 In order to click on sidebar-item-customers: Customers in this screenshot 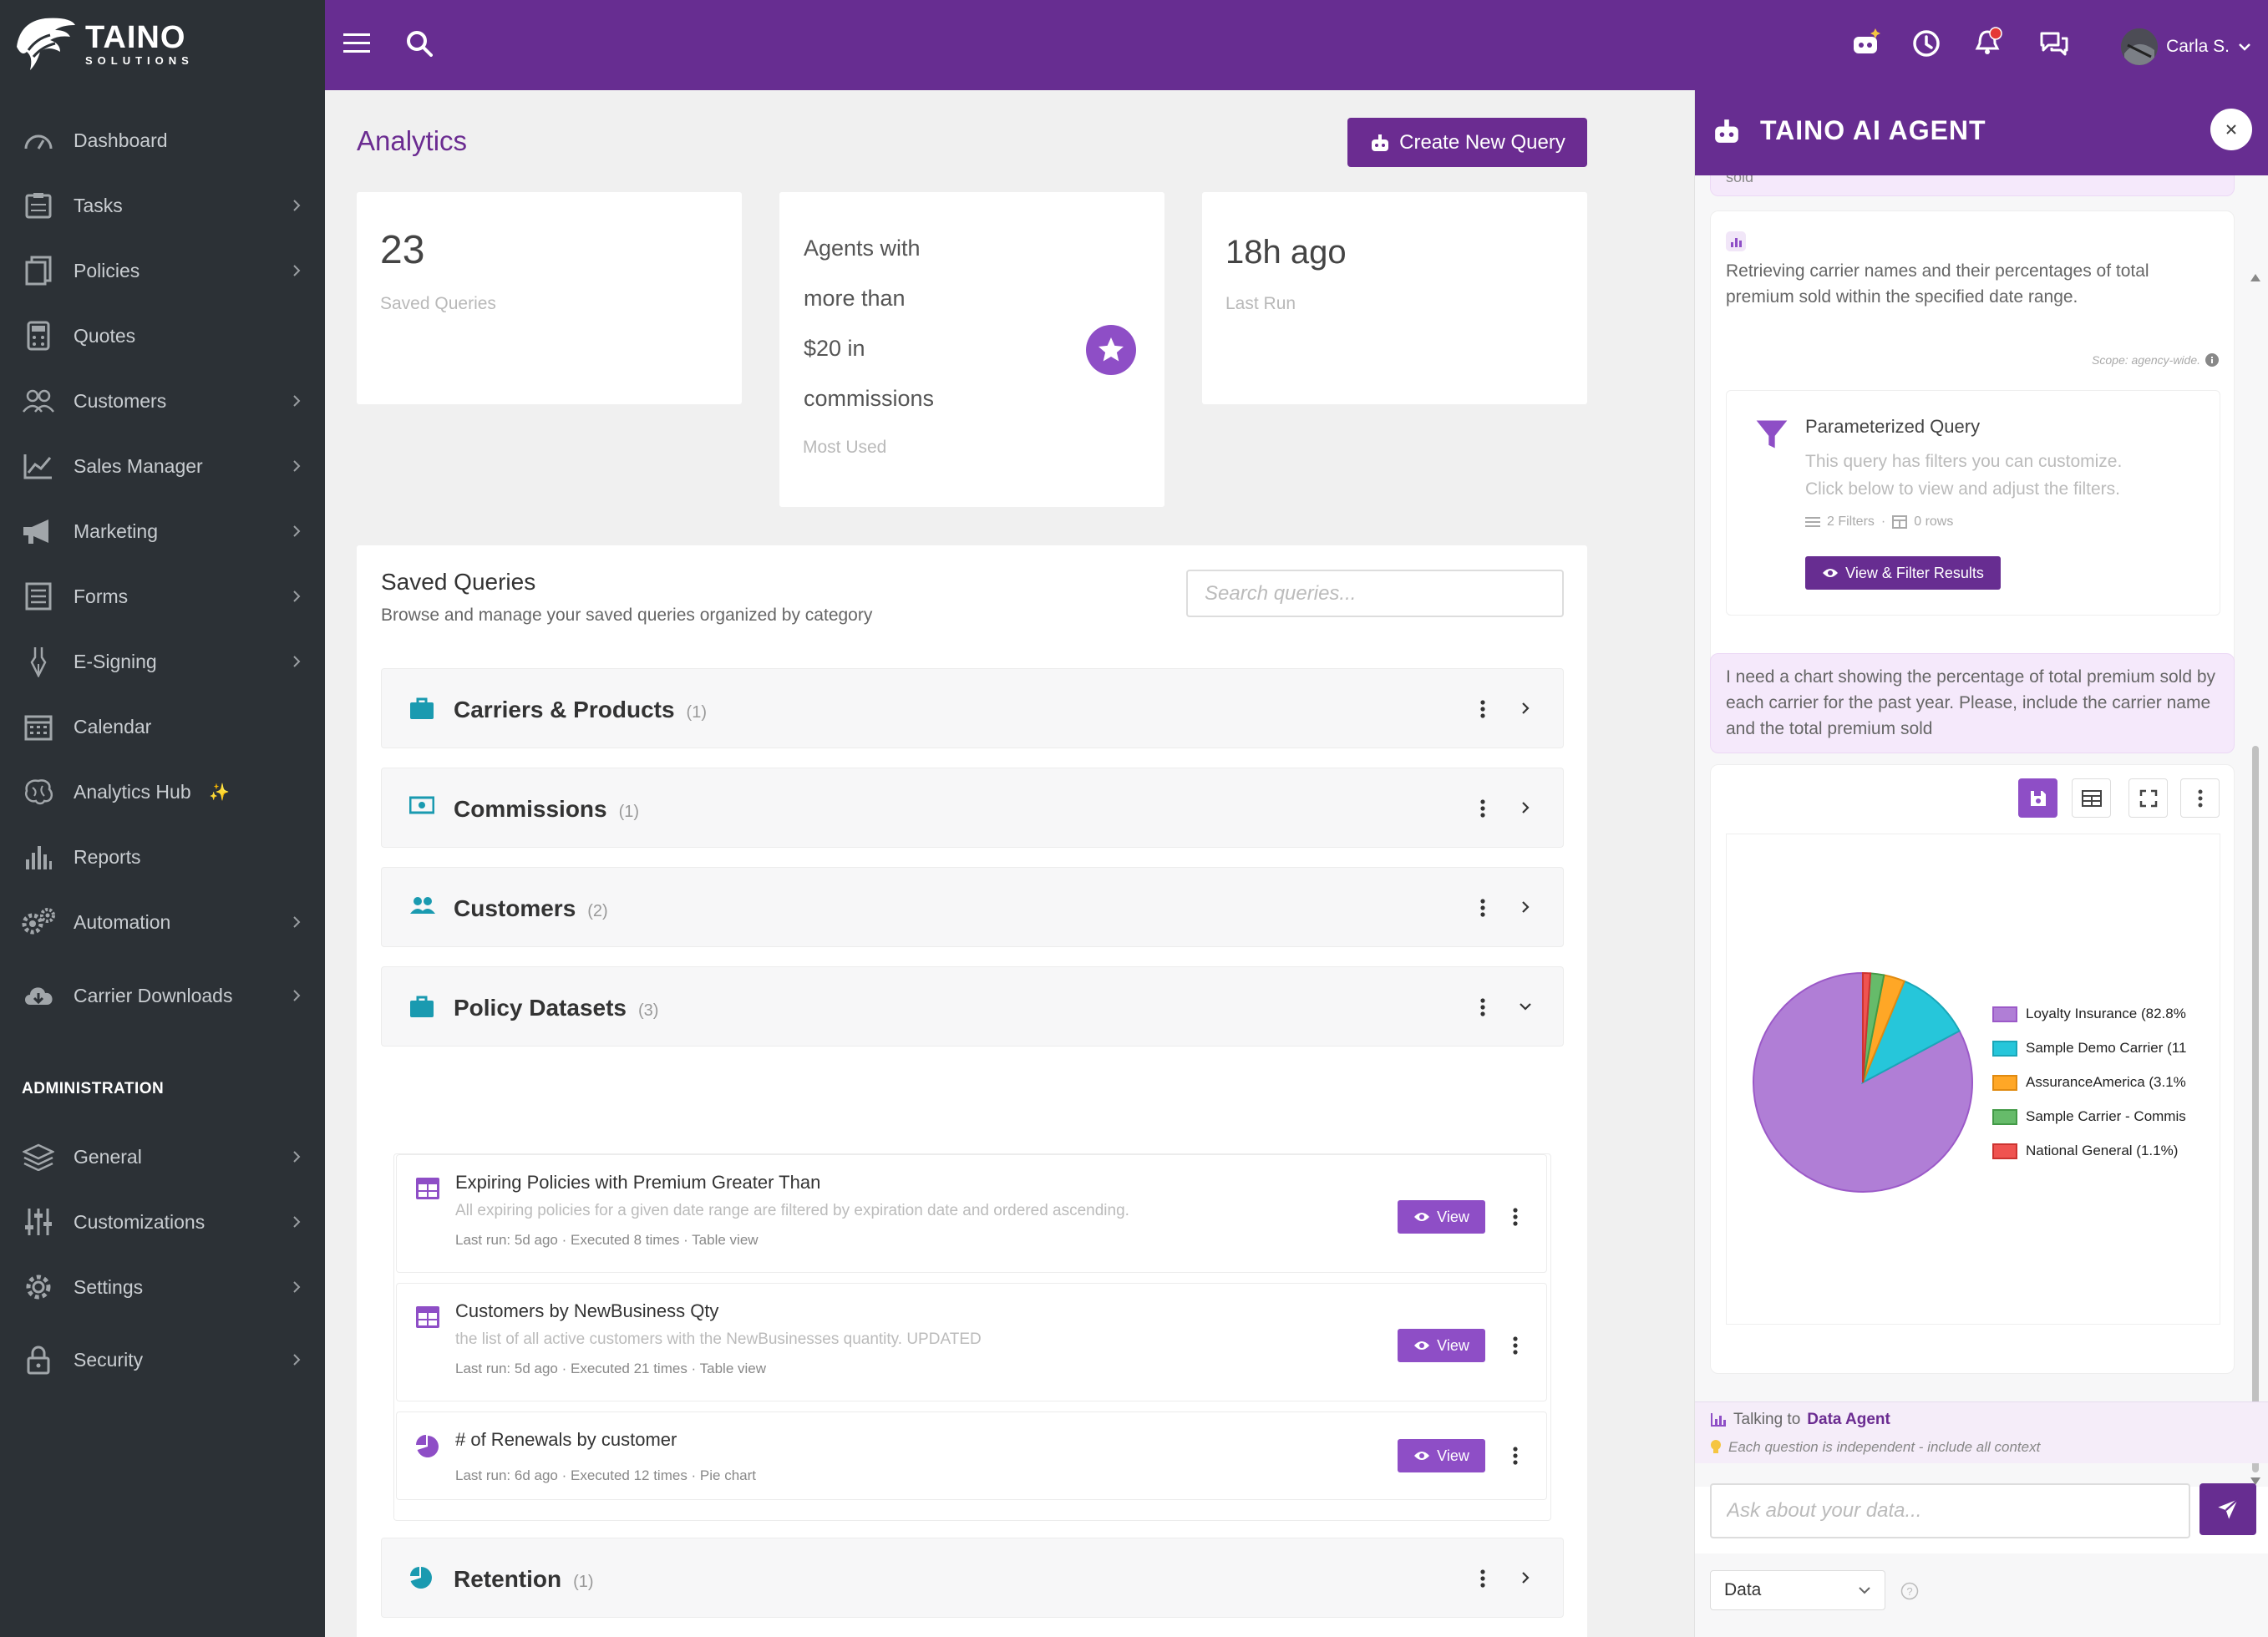, I will do `click(162, 401)`.